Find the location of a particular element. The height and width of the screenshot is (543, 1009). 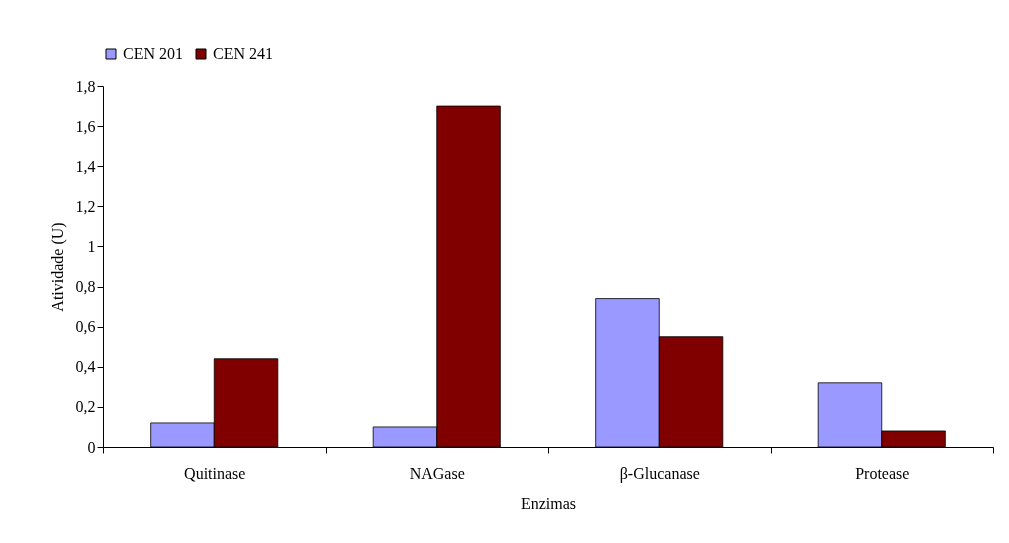

x-axis-title: Enzimas is located at coordinates (548, 503).